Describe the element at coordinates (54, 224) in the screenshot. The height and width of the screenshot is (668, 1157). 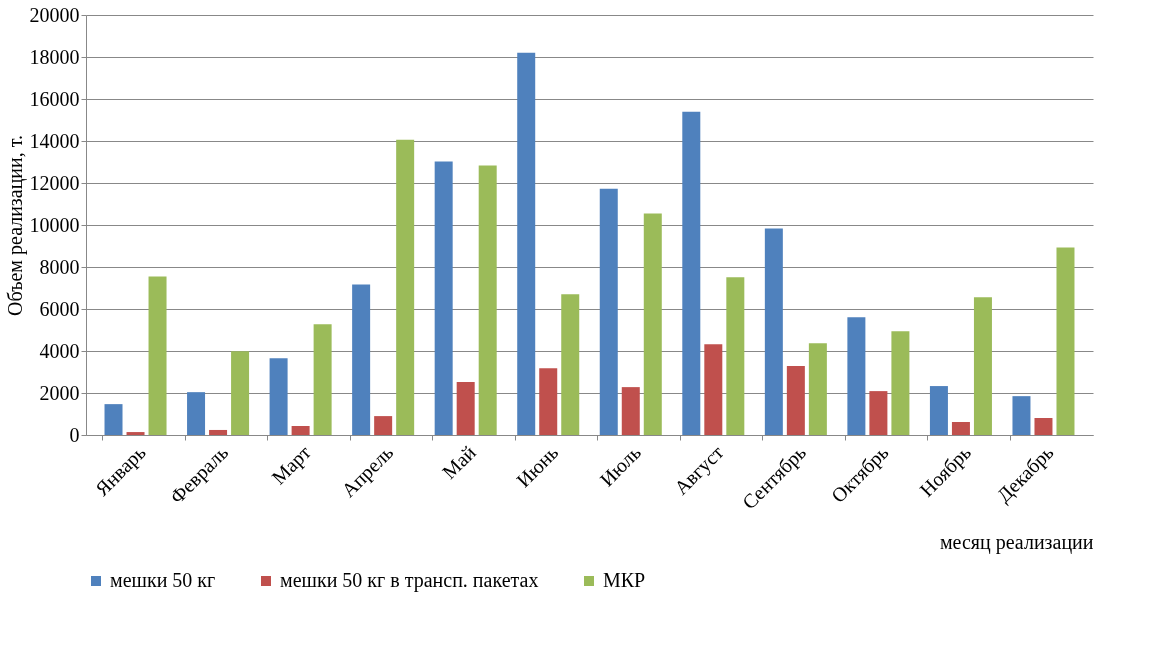
I see `y-tick-label: 10000` at that location.